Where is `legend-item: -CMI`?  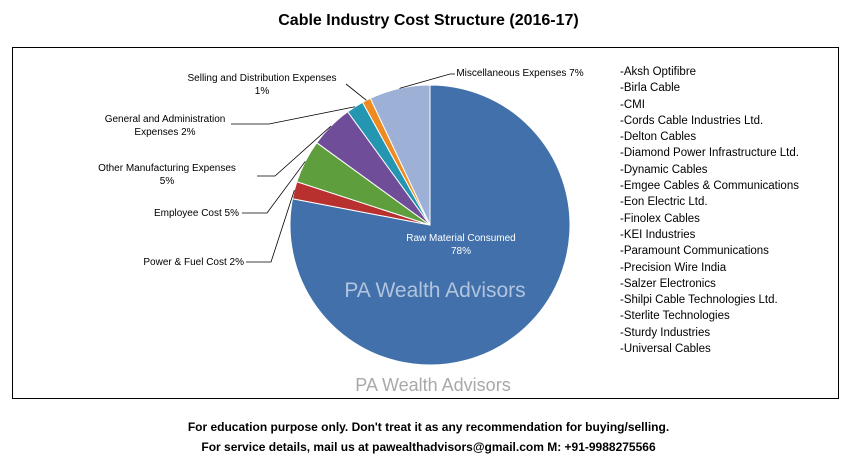
legend-item: -CMI is located at coordinates (632, 104).